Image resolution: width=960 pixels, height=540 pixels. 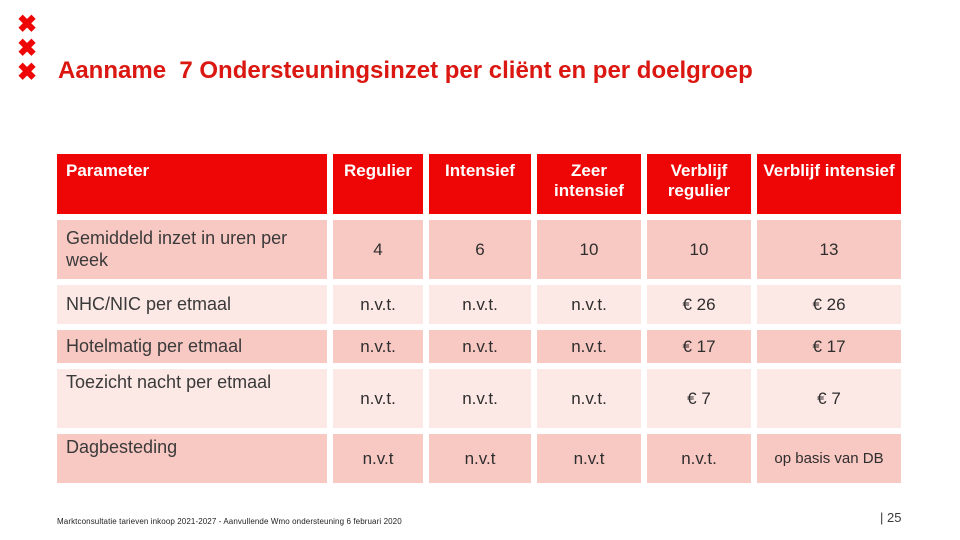 What do you see at coordinates (195, 401) in the screenshot?
I see `row-label: Toezicht nacht per etmaal` at bounding box center [195, 401].